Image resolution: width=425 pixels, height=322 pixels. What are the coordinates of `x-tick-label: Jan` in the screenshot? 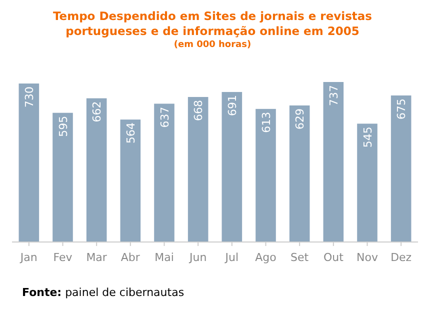 It's located at (28, 257).